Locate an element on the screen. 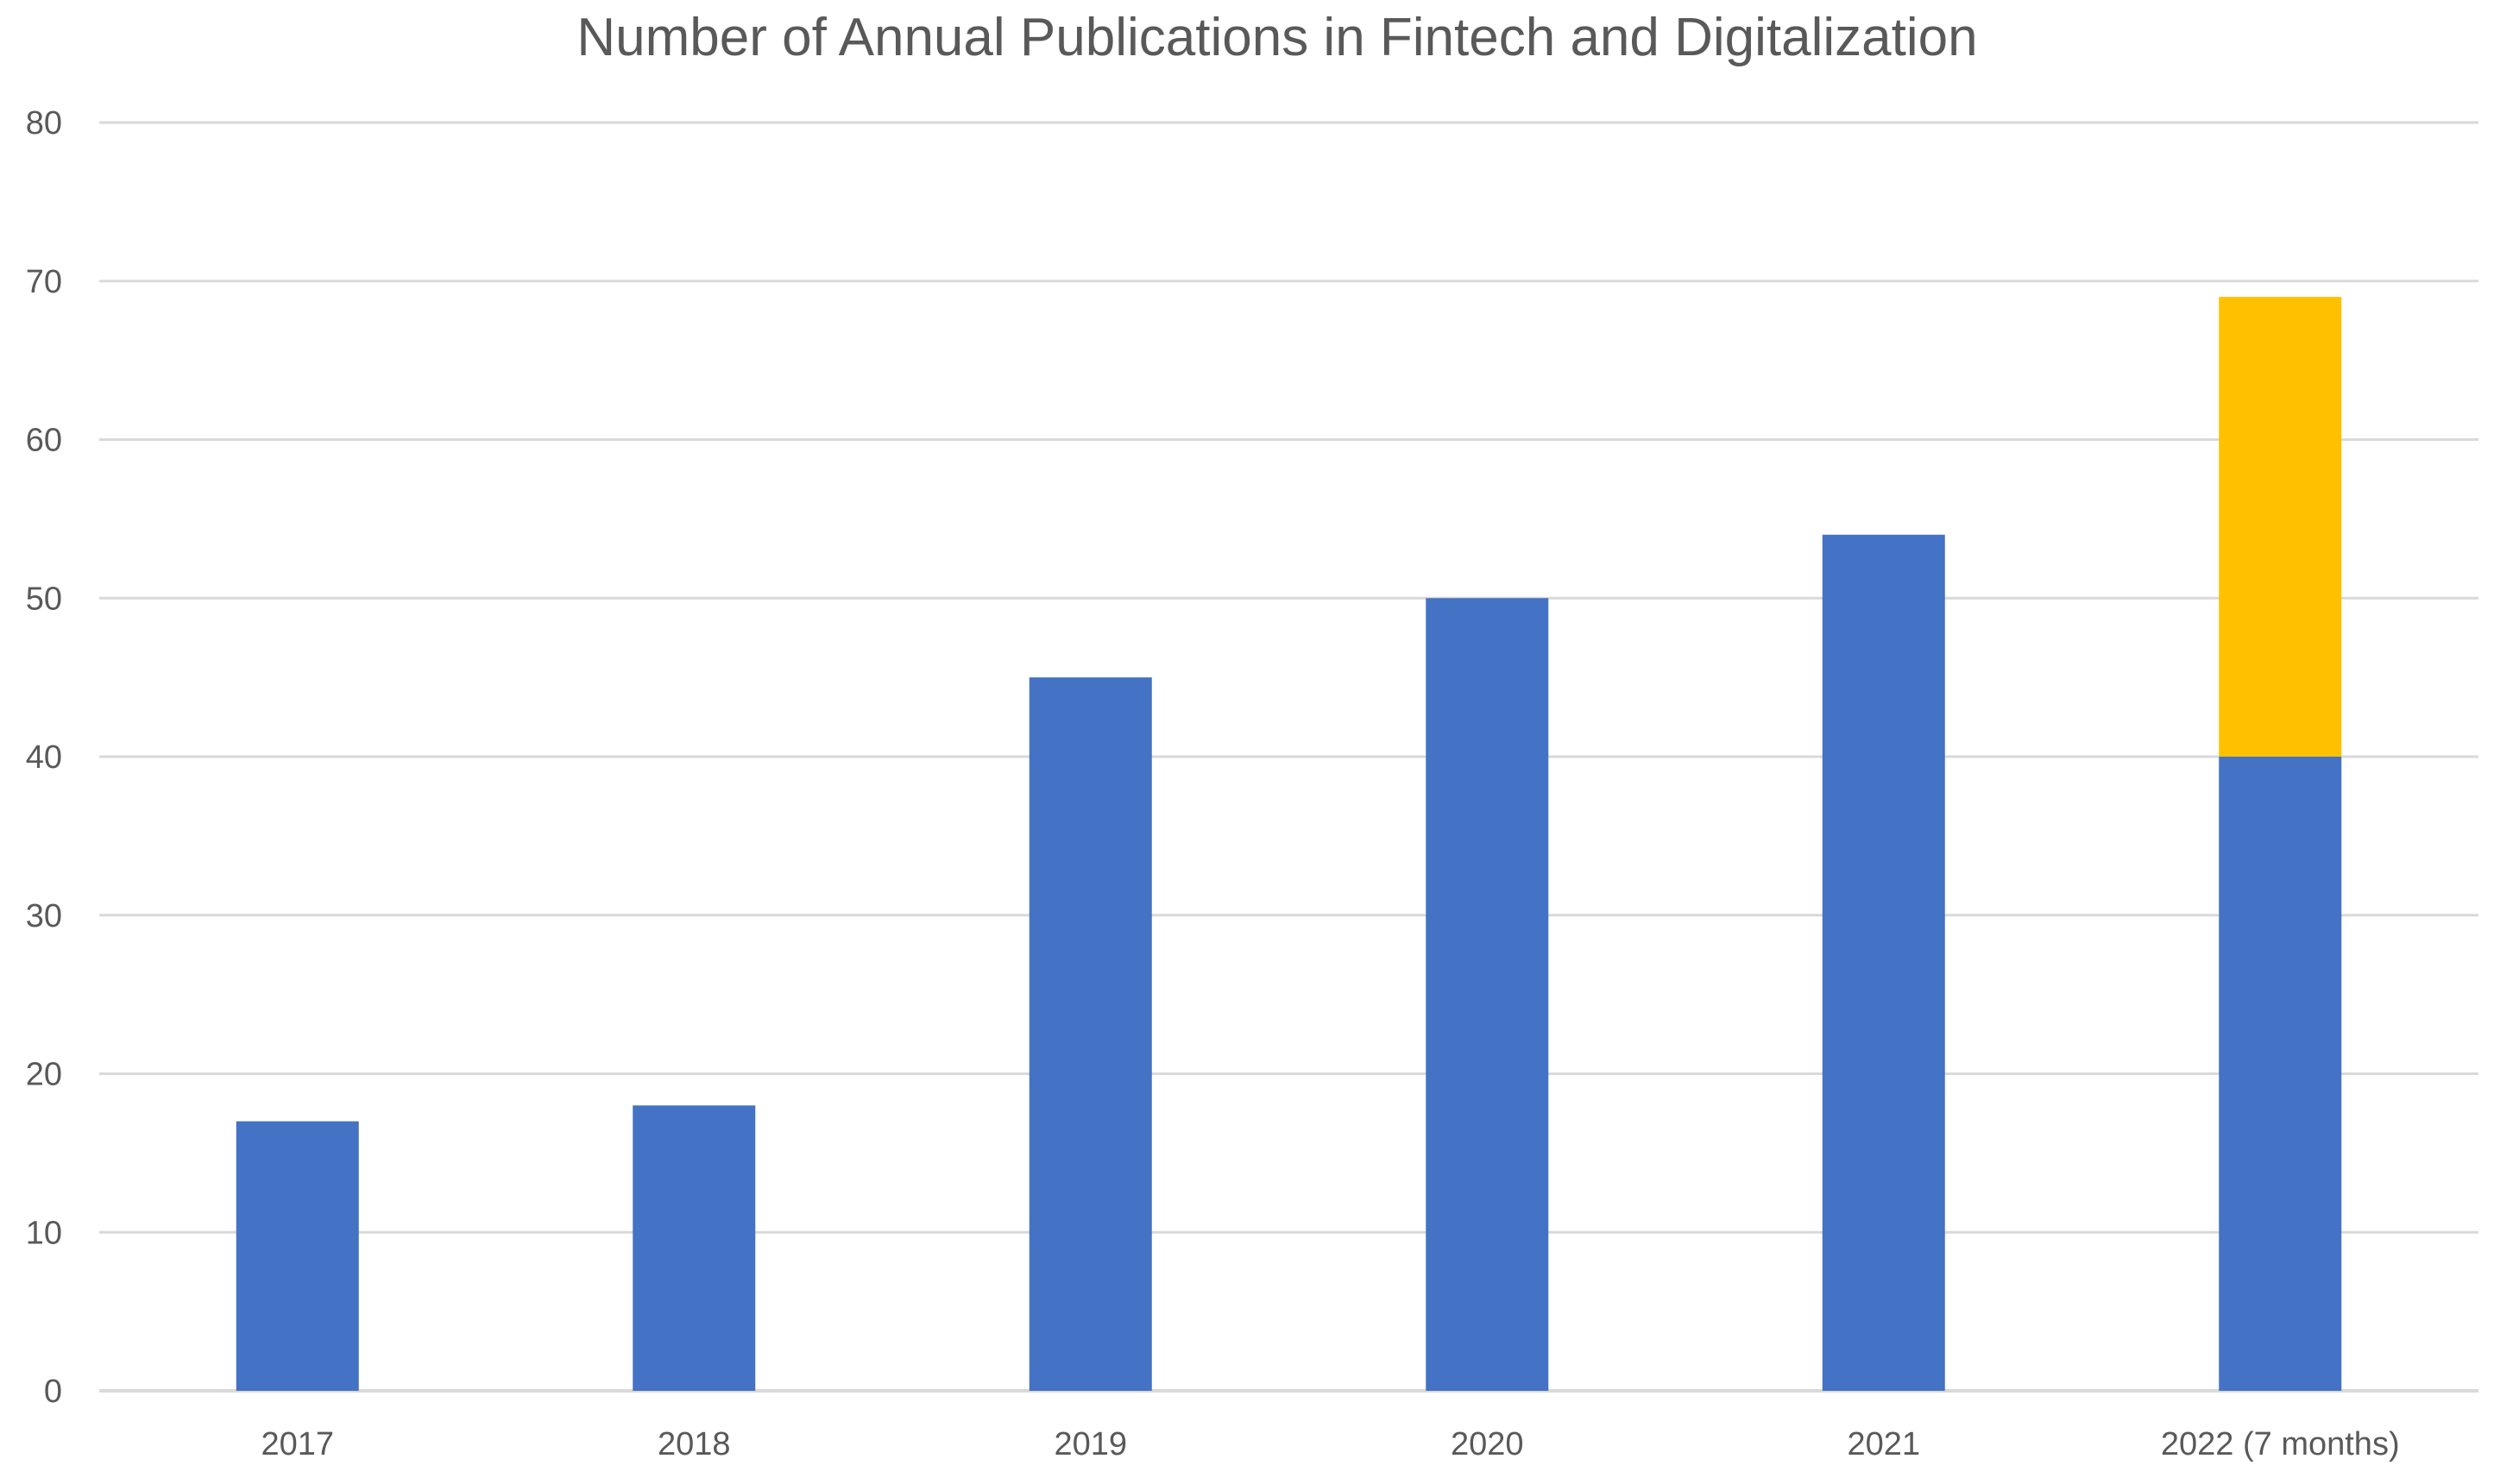 The height and width of the screenshot is (1484, 2494). bar-2021 is located at coordinates (1883, 962).